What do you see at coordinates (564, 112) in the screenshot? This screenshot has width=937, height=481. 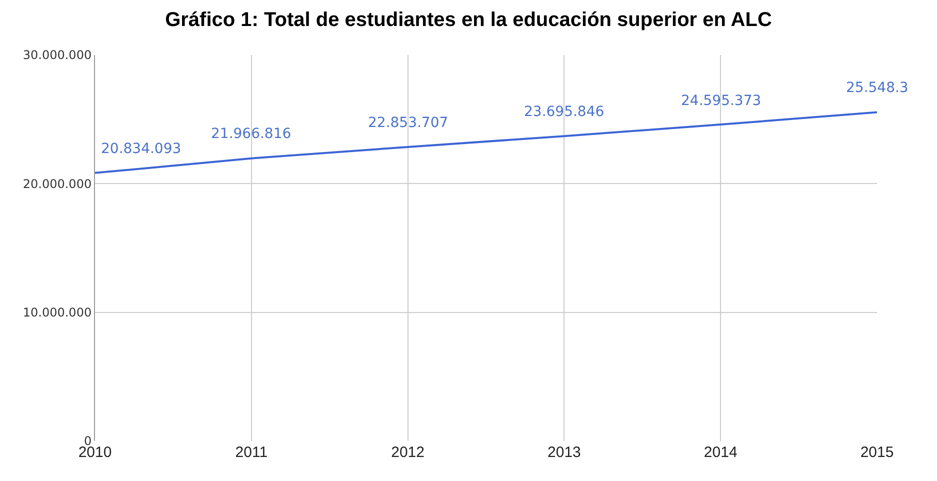 I see `data-label: 23.695.846` at bounding box center [564, 112].